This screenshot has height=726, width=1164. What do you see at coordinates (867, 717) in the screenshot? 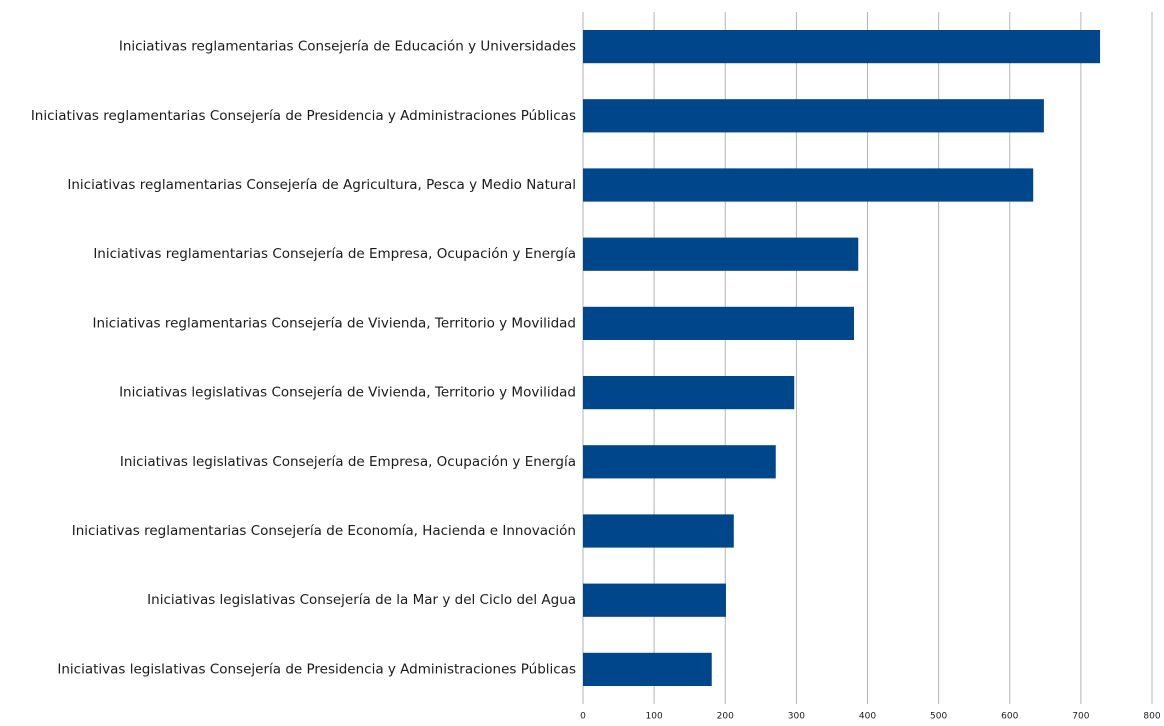
I see `x-tick-label: 400` at bounding box center [867, 717].